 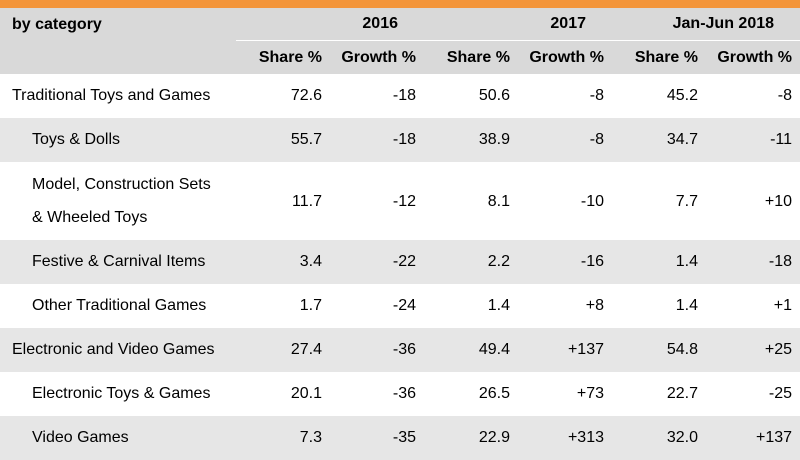 What do you see at coordinates (565, 438) in the screenshot?
I see `growth-2017: +313` at bounding box center [565, 438].